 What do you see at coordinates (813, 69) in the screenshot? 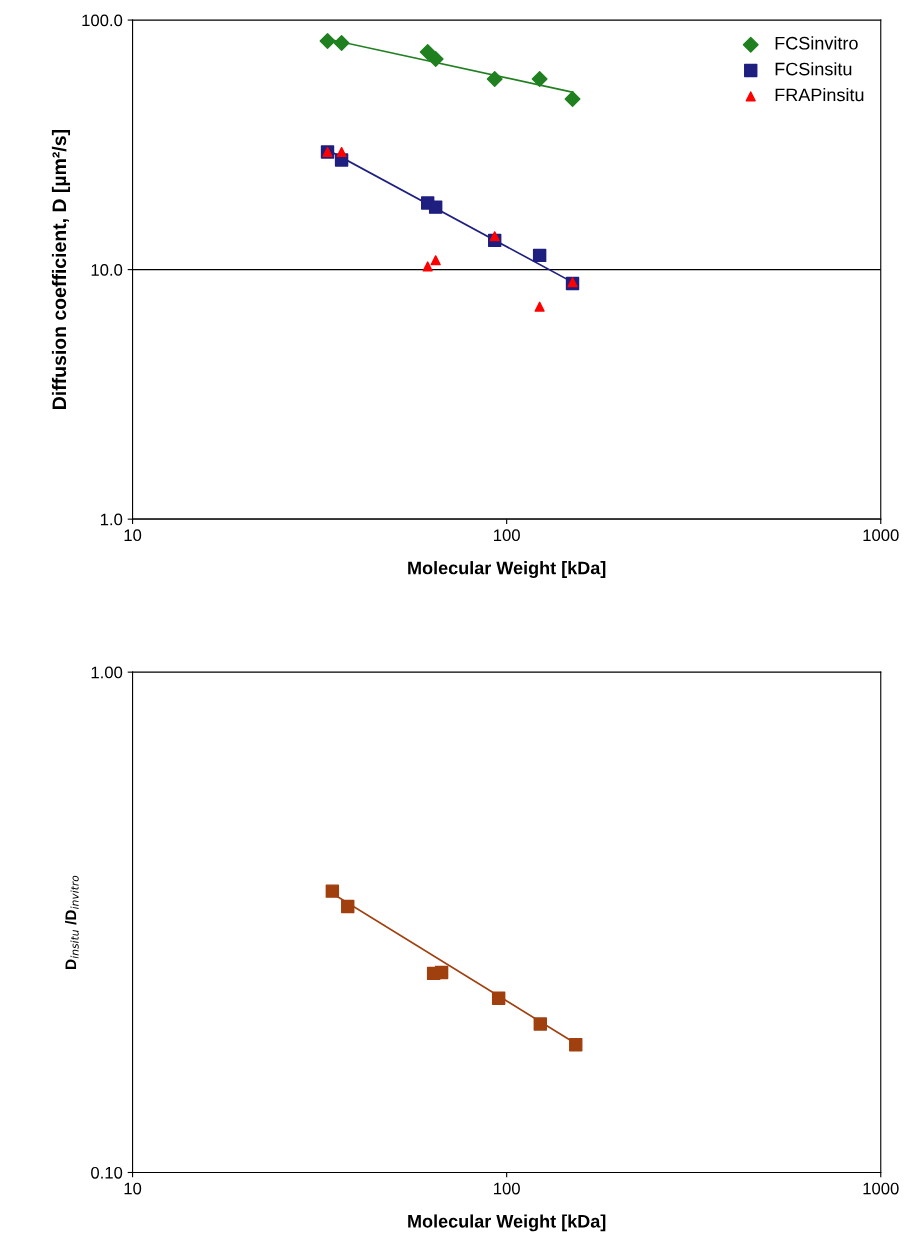
I see `legend-label: FCSinsitu` at bounding box center [813, 69].